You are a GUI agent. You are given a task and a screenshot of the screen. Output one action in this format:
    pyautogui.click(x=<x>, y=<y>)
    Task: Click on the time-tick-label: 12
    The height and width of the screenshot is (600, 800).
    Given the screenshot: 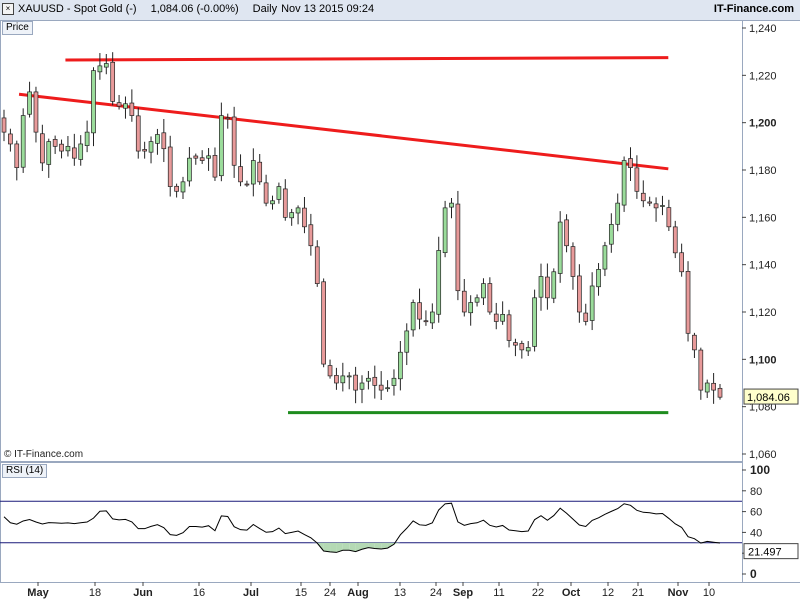 What is the action you would take?
    pyautogui.click(x=608, y=593)
    